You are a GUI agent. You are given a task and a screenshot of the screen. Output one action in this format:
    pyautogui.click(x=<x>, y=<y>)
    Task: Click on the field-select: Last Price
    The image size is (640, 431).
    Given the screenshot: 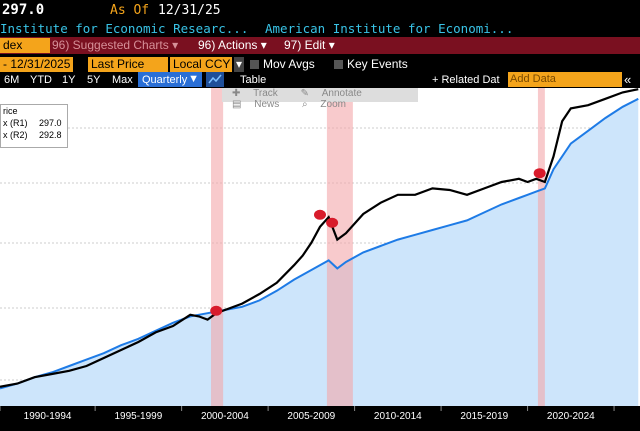 What is the action you would take?
    pyautogui.click(x=128, y=64)
    